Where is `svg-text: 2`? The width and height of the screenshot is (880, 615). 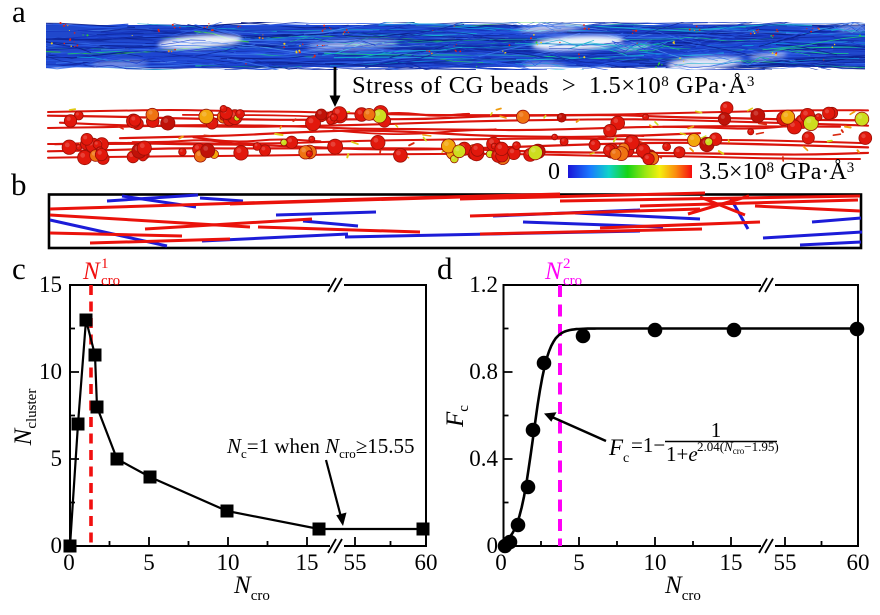 svg-text: 2 is located at coordinates (567, 264).